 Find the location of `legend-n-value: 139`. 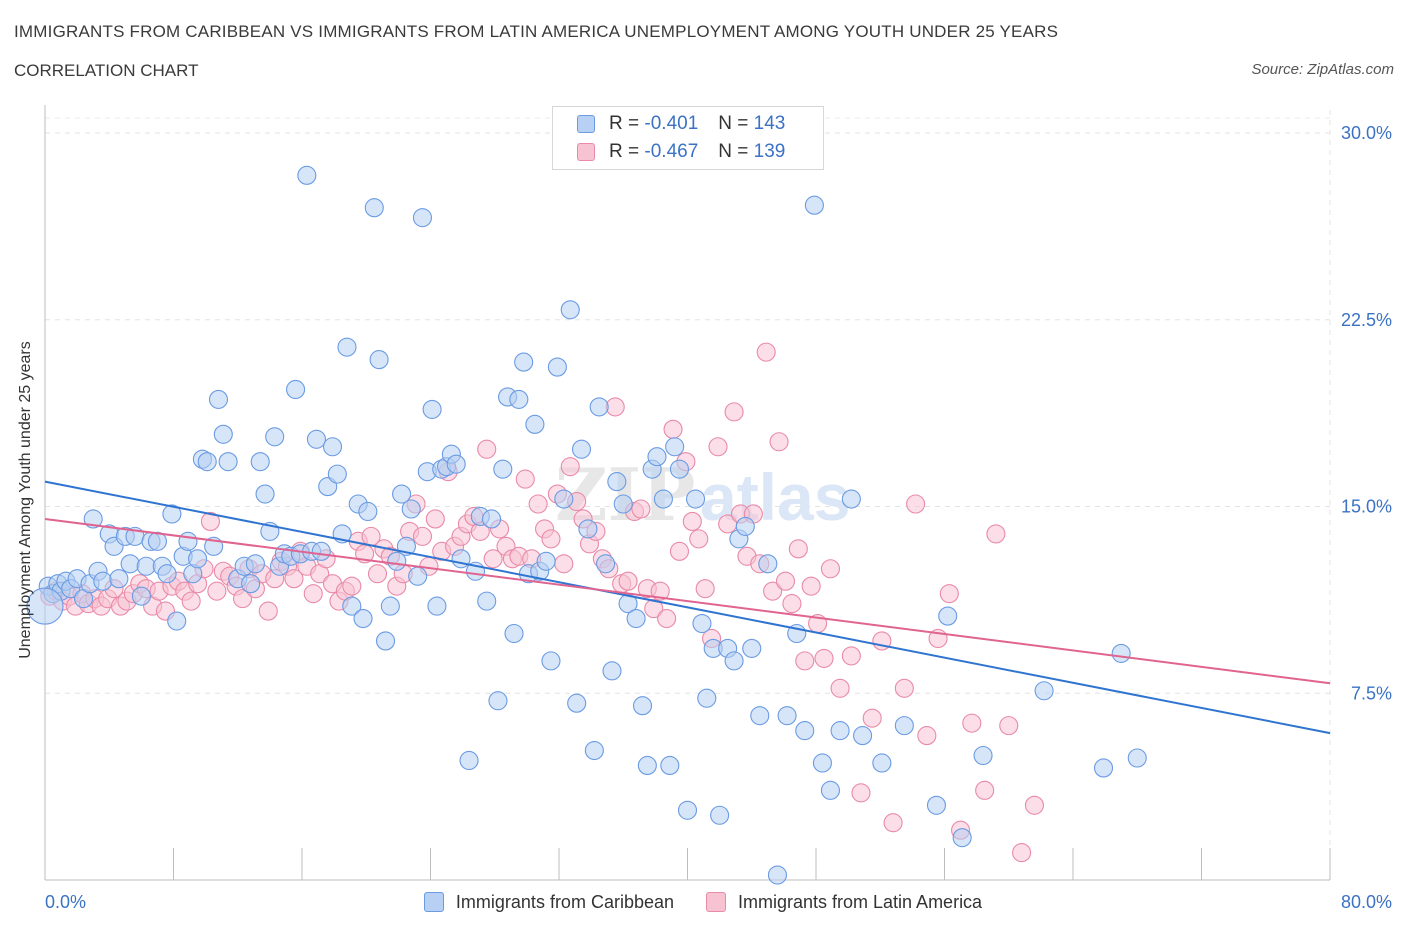

legend-n-value: 139 is located at coordinates (769, 151).